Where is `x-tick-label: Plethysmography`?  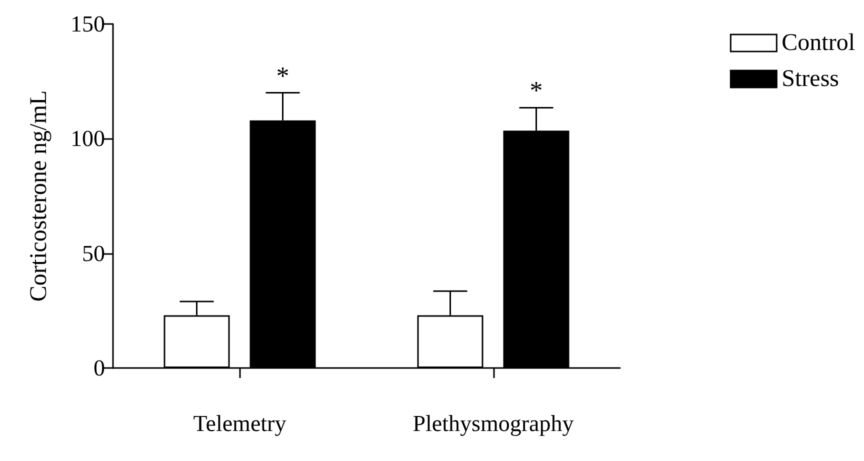 x-tick-label: Plethysmography is located at coordinates (493, 423).